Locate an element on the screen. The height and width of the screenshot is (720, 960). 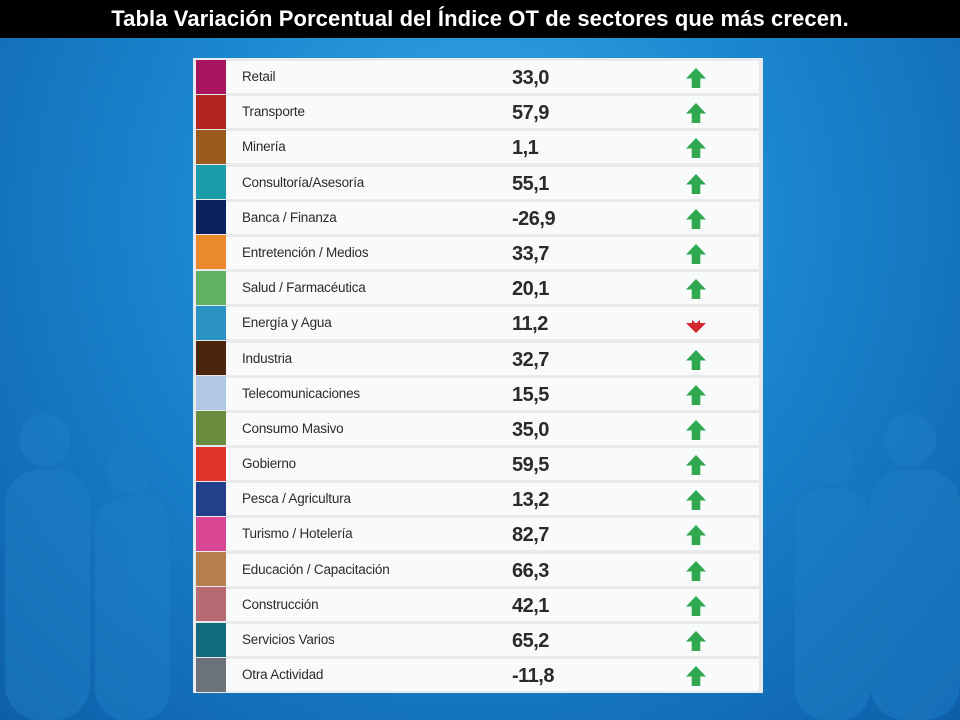
sector-value: 11,2 is located at coordinates (530, 324).